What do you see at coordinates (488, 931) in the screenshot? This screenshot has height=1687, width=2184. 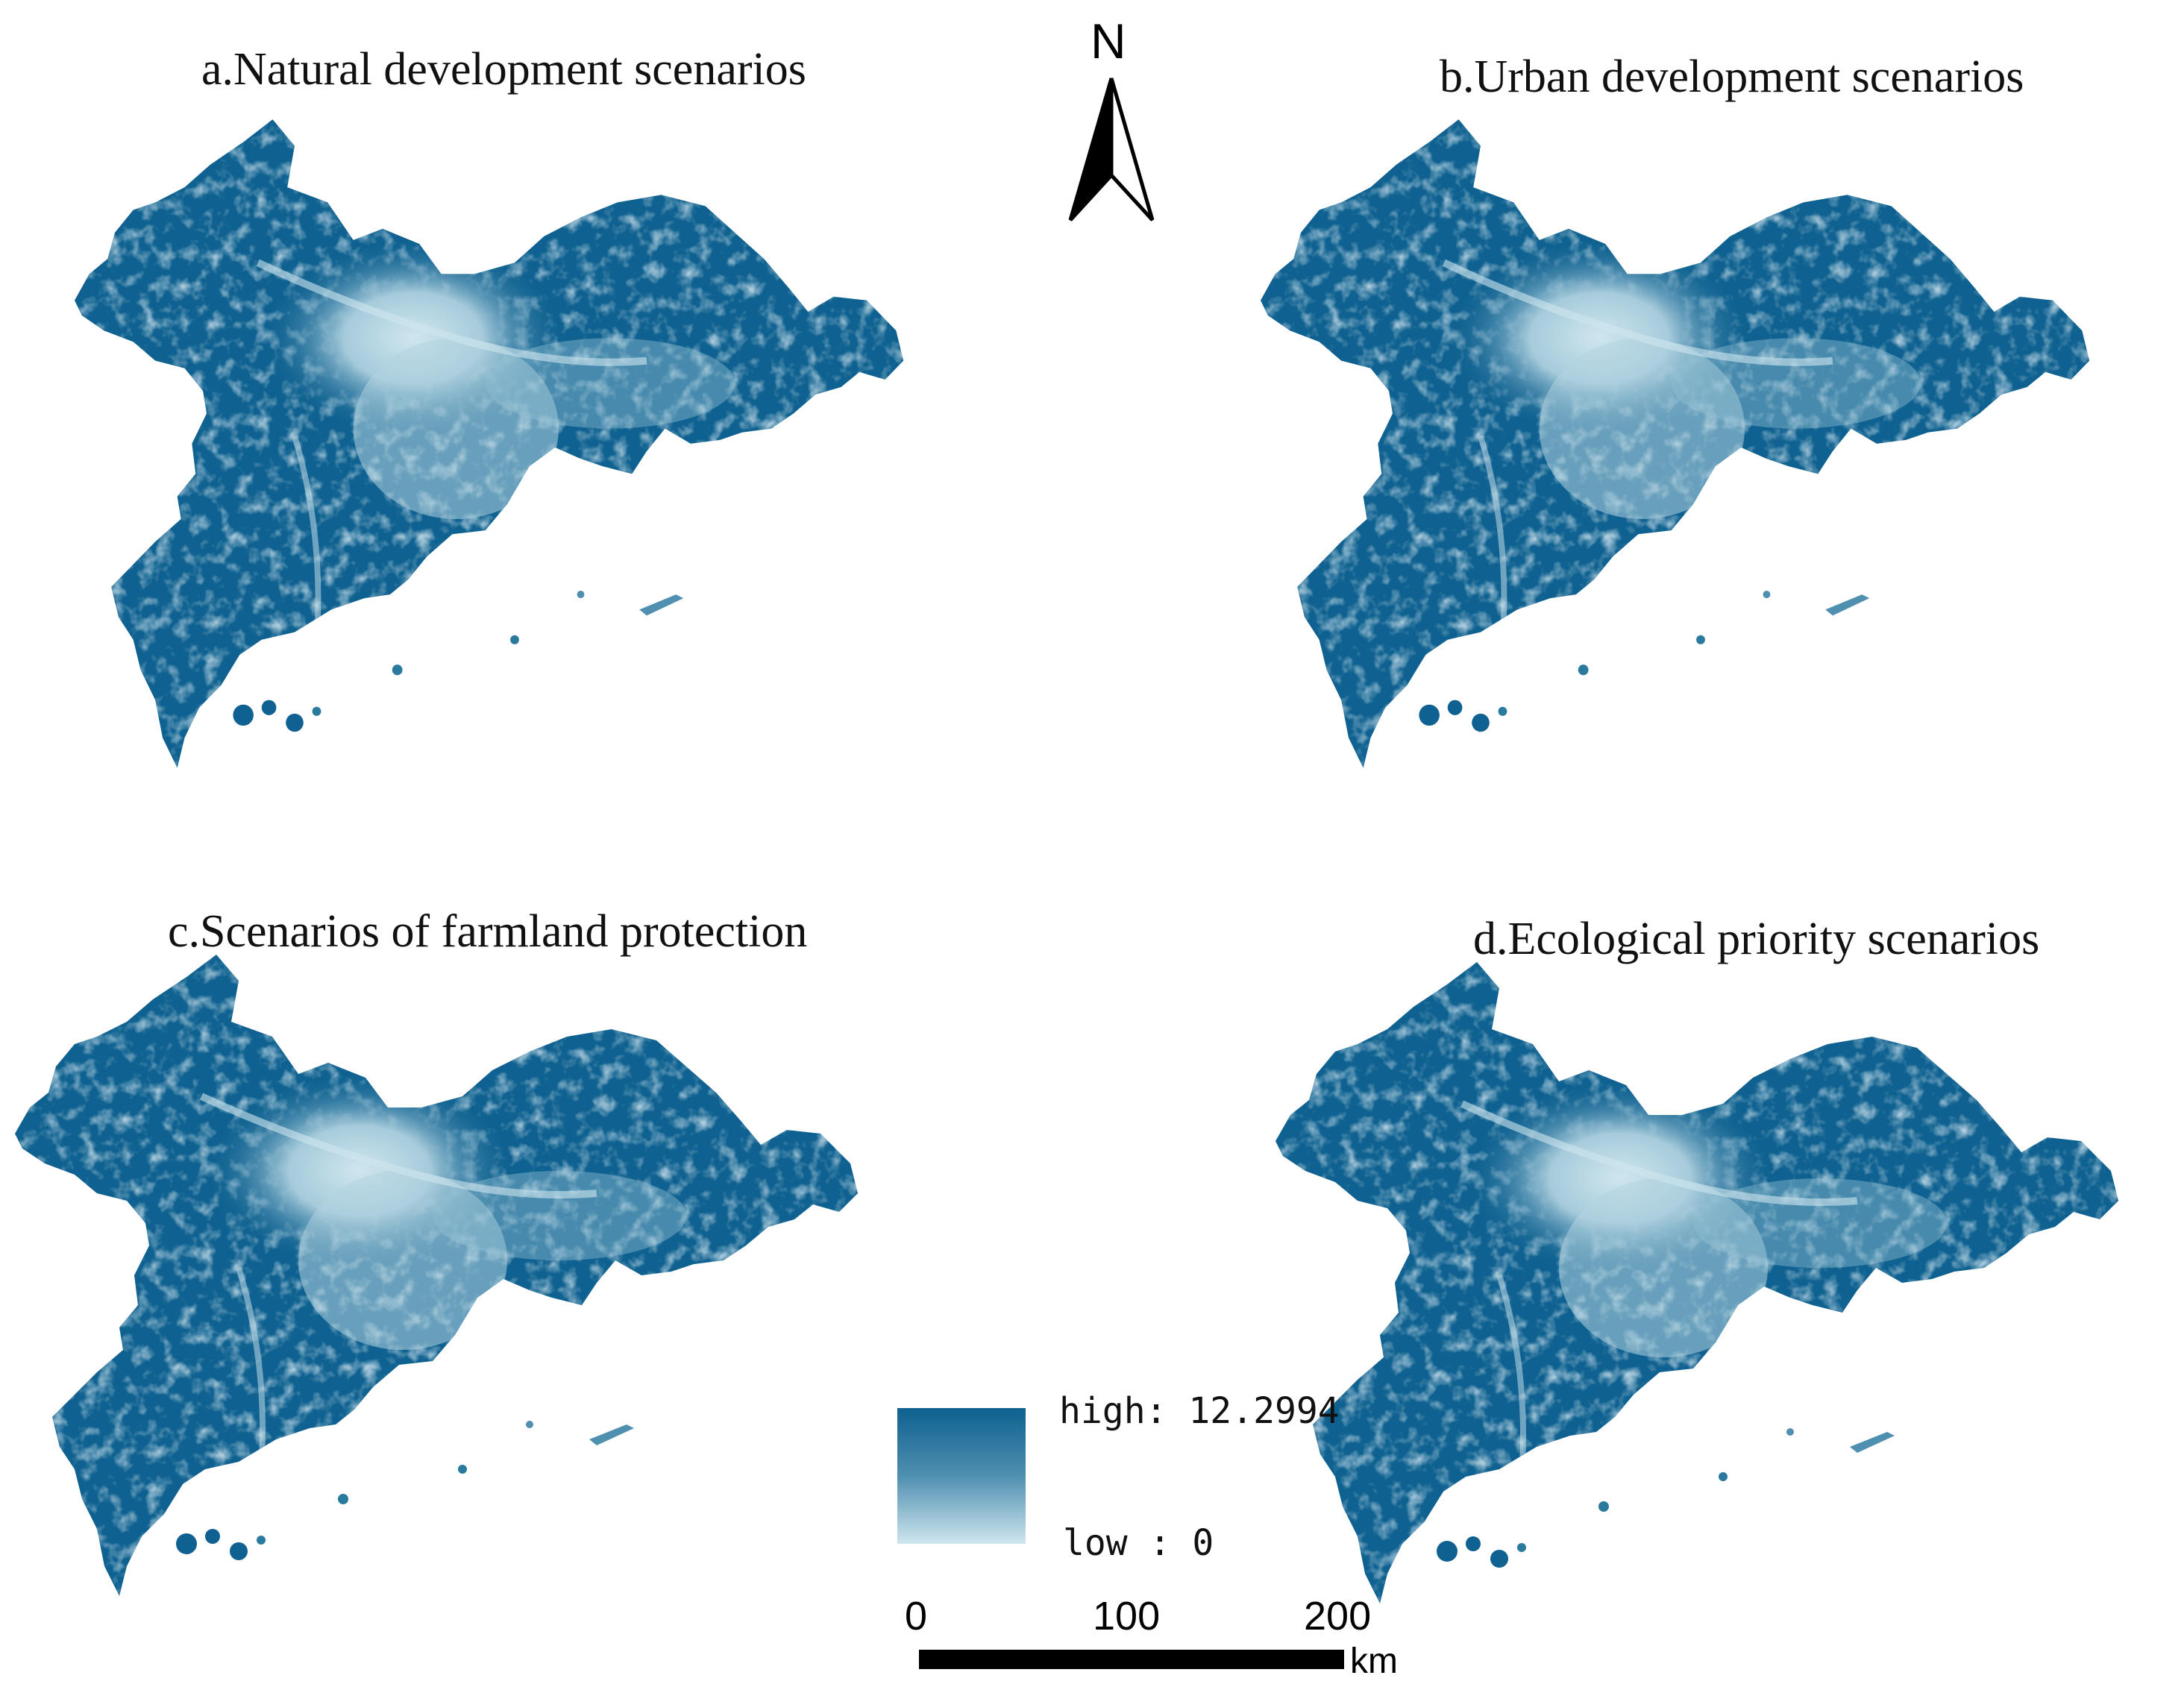 I see `panel-title-c: c.Scenarios of farmland protection` at bounding box center [488, 931].